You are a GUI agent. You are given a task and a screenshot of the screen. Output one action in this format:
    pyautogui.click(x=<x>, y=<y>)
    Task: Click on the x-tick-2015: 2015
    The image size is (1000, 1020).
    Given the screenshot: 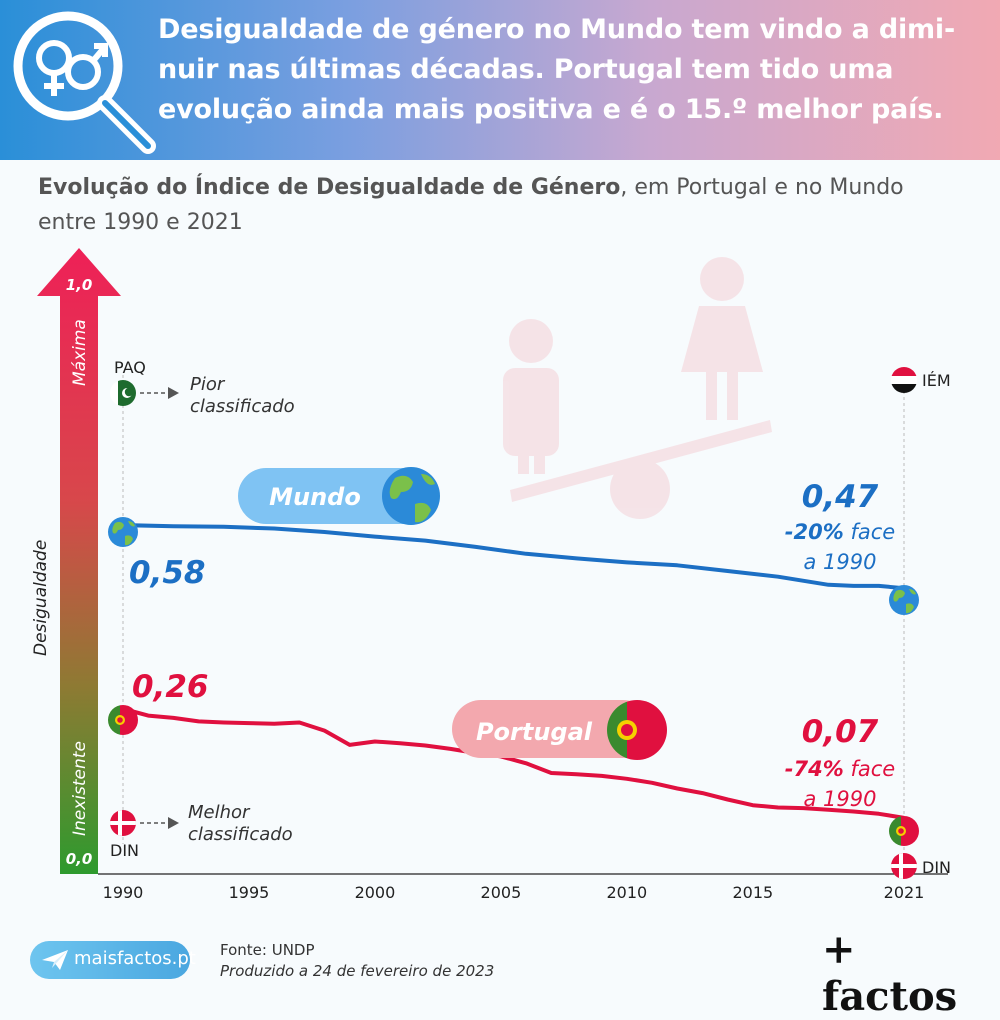 What is the action you would take?
    pyautogui.click(x=752, y=892)
    